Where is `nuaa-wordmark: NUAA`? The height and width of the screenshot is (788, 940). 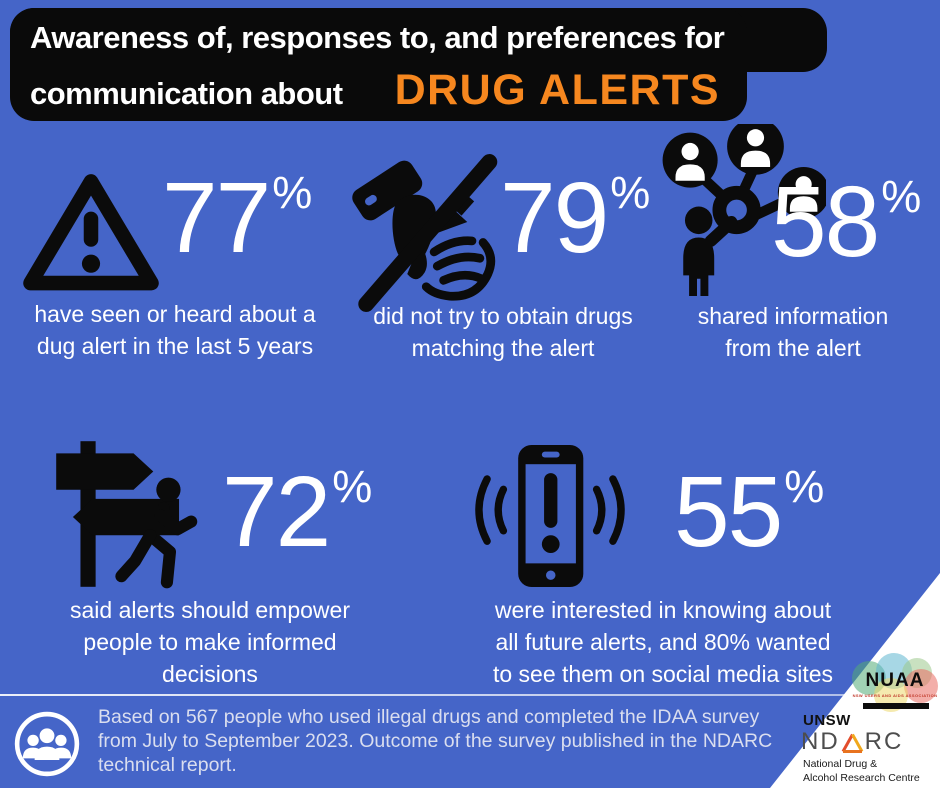 nuaa-wordmark: NUAA is located at coordinates (895, 680).